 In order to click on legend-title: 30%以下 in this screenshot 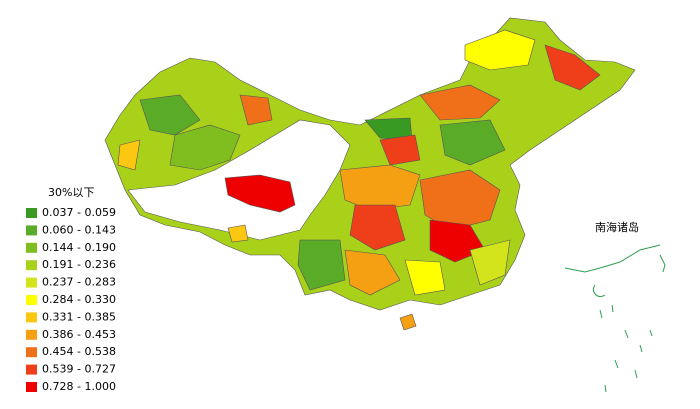, I will do `click(71, 192)`.